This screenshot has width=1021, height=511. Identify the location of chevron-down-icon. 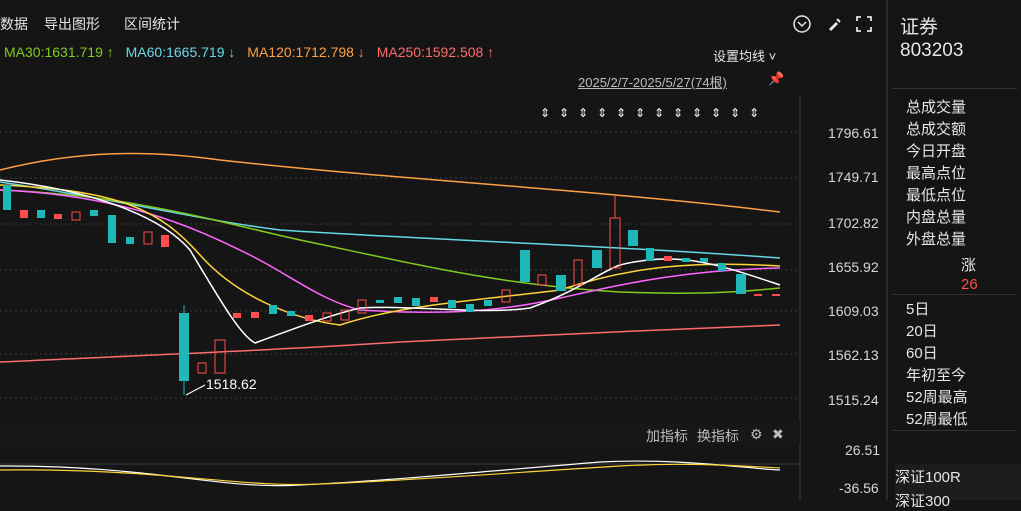
(802, 24).